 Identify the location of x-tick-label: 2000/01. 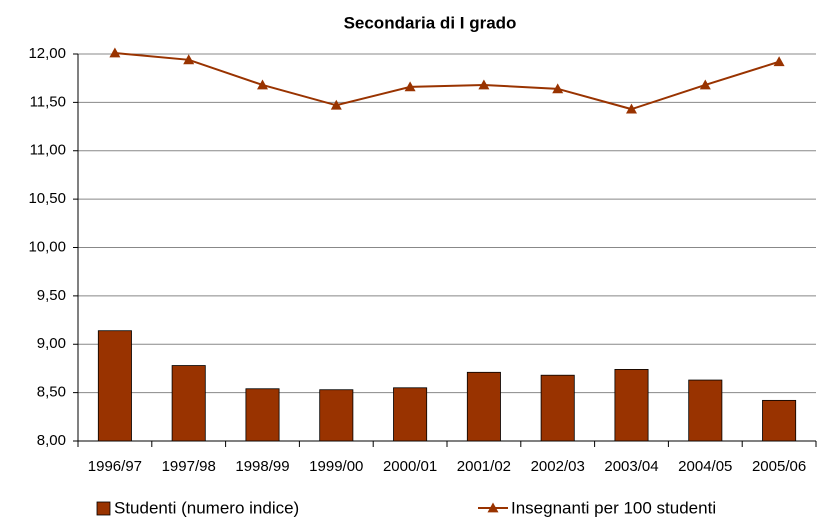
(410, 466).